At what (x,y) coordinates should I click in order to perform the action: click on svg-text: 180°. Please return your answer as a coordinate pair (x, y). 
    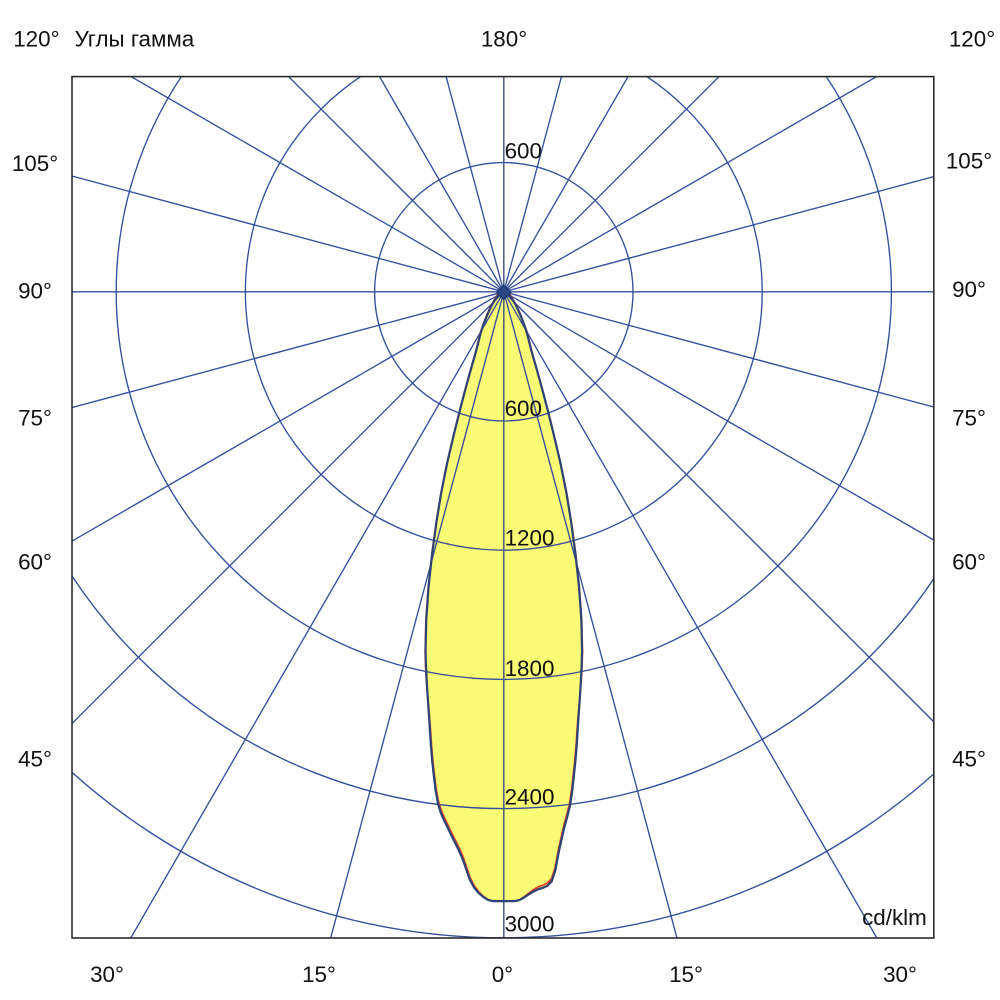
    Looking at the image, I should click on (504, 38).